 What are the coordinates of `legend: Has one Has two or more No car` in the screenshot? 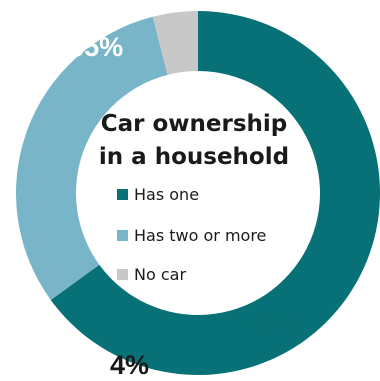 It's located at (191, 234).